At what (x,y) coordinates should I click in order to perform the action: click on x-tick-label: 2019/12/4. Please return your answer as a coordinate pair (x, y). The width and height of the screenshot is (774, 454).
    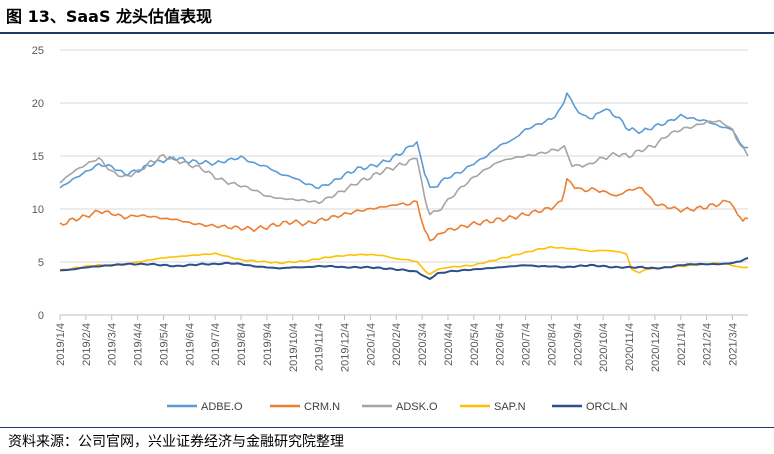
    Looking at the image, I should click on (346, 347).